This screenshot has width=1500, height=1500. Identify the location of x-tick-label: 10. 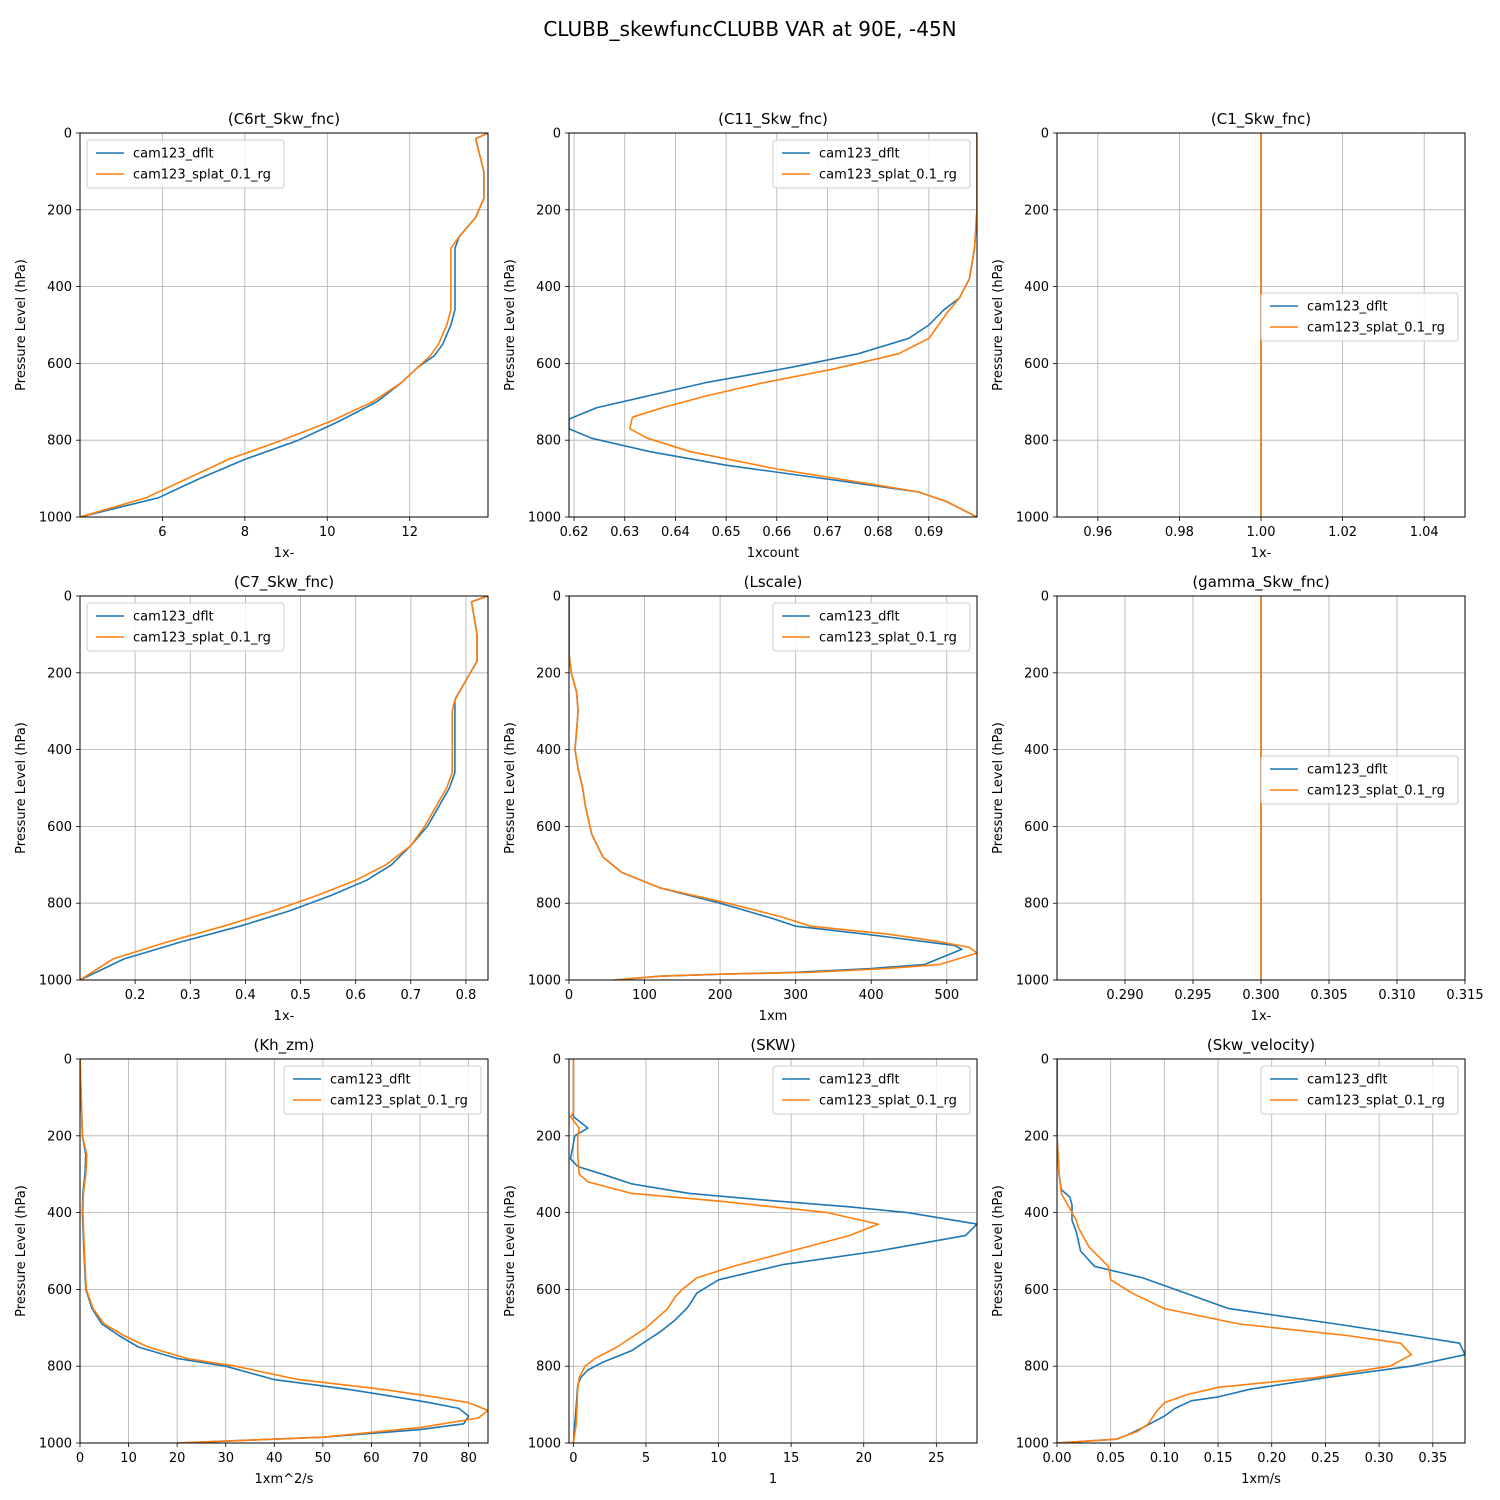
(128, 1458).